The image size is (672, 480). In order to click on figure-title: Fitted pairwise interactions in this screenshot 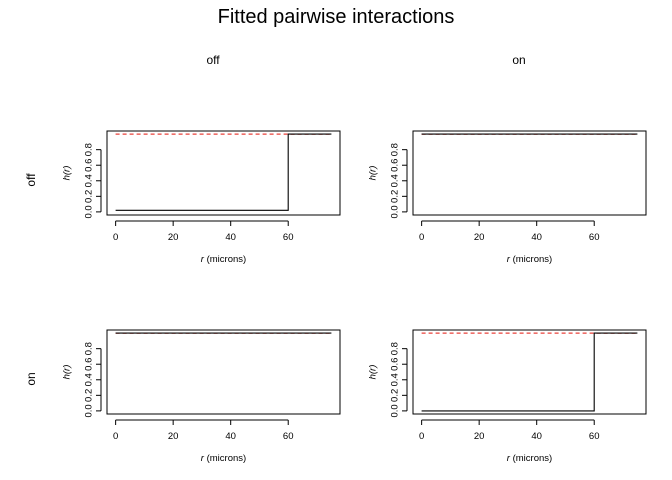, I will do `click(336, 17)`.